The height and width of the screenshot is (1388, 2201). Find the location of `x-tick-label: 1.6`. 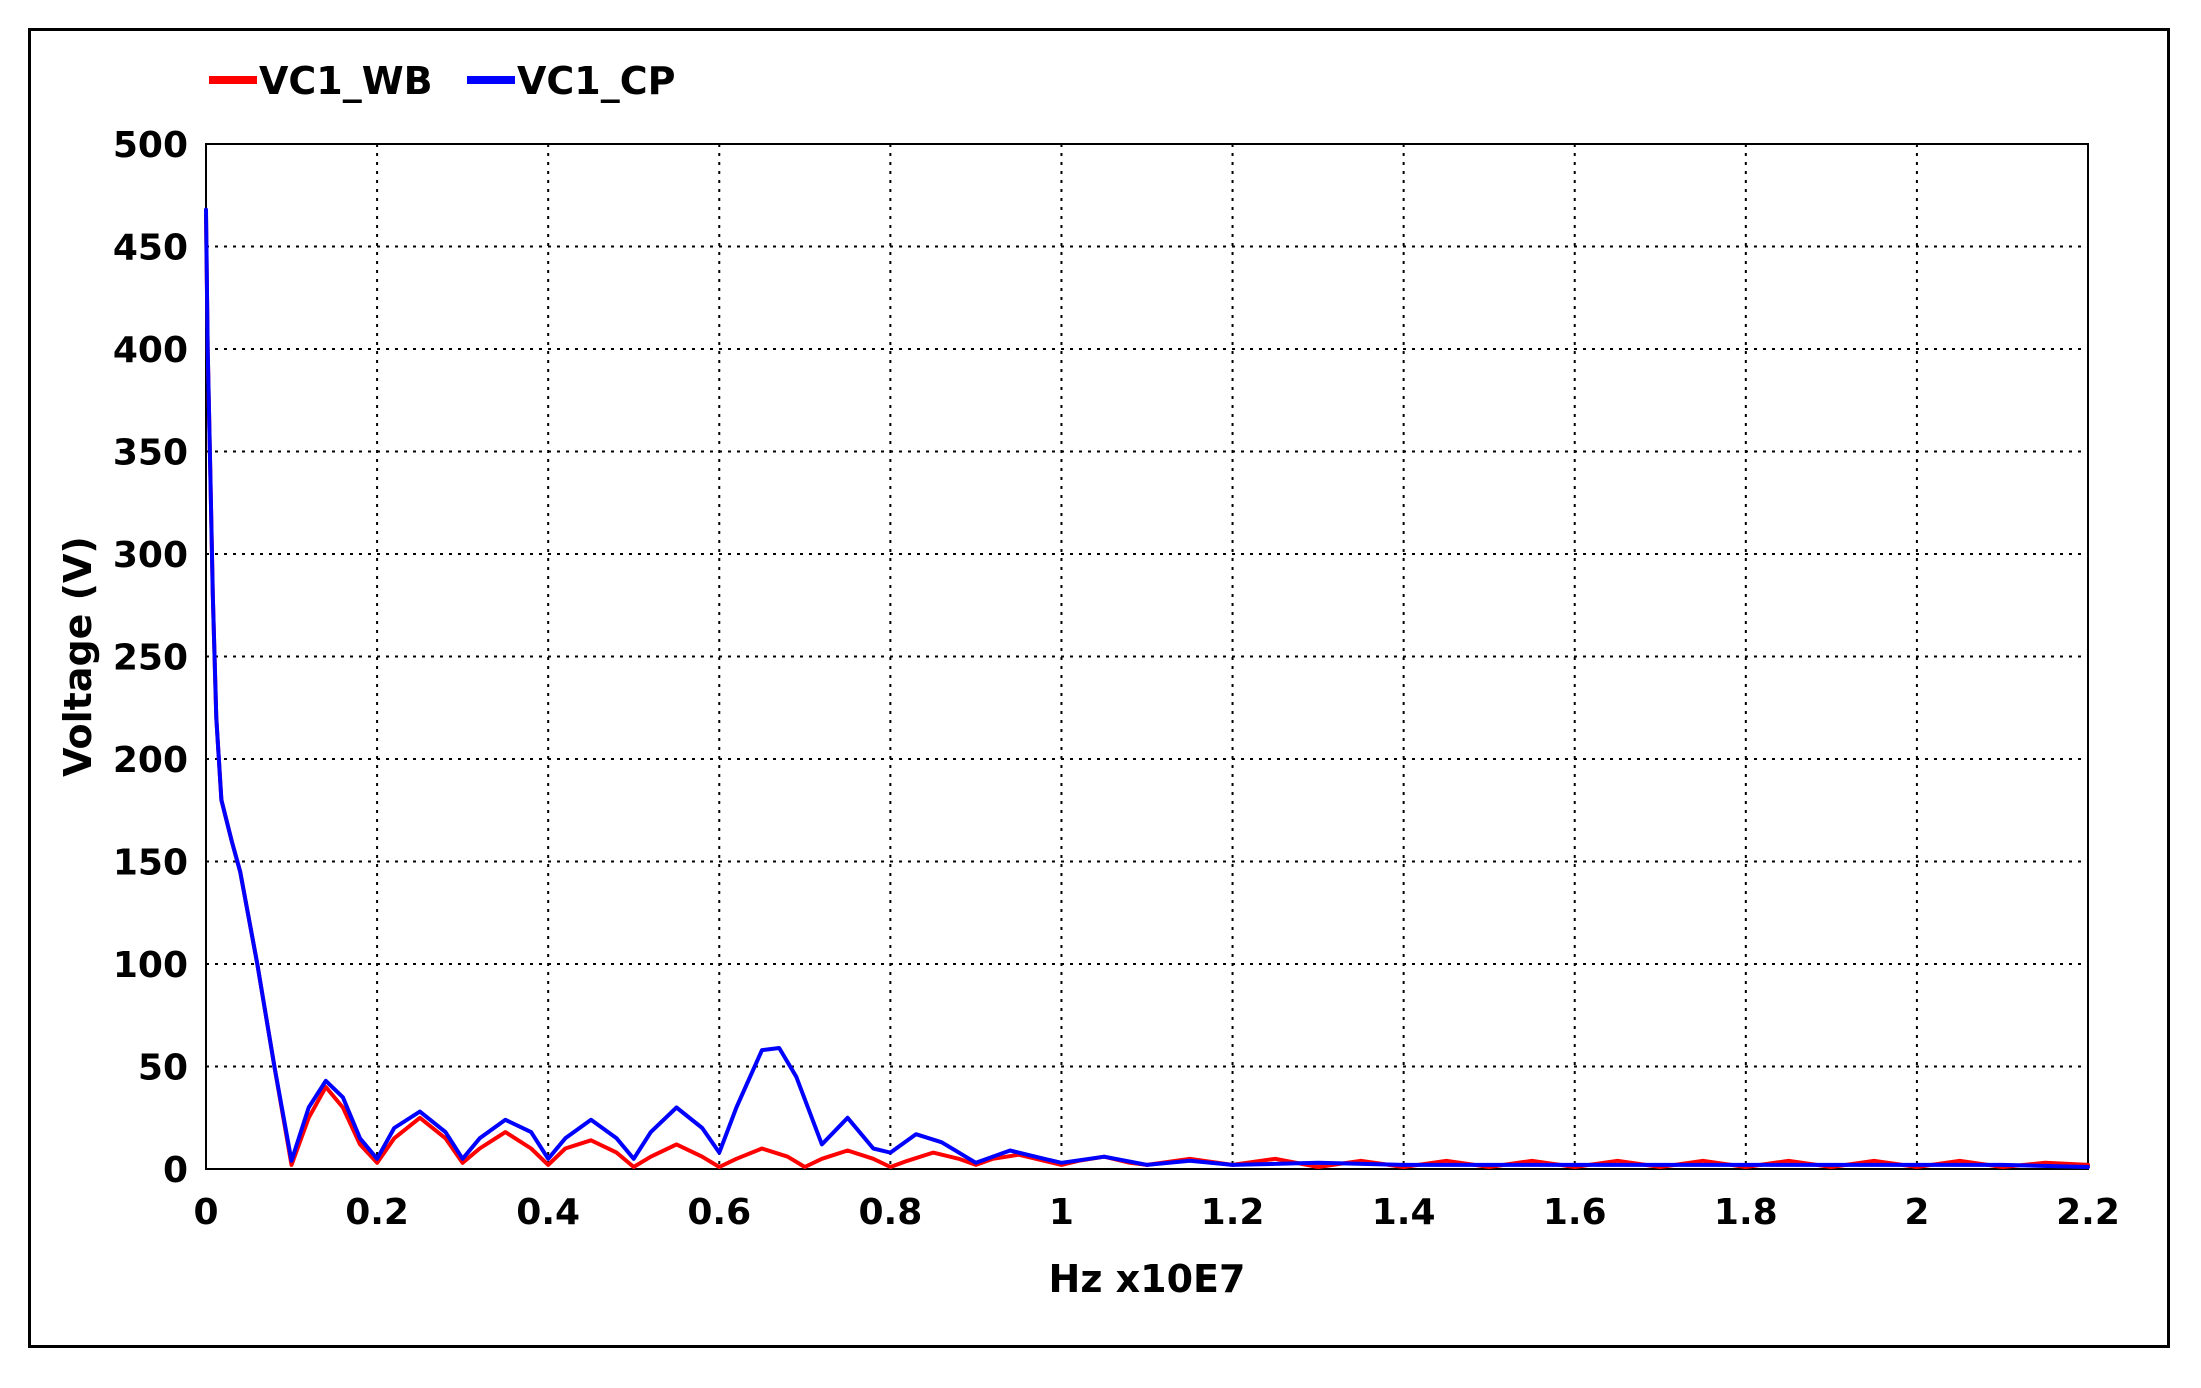

x-tick-label: 1.6 is located at coordinates (1575, 1212).